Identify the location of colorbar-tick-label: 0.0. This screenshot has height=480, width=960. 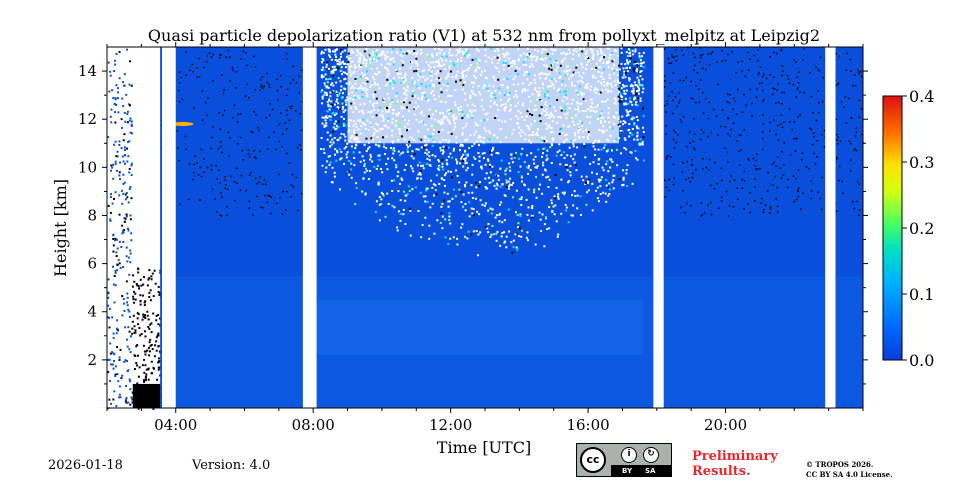
(921, 360).